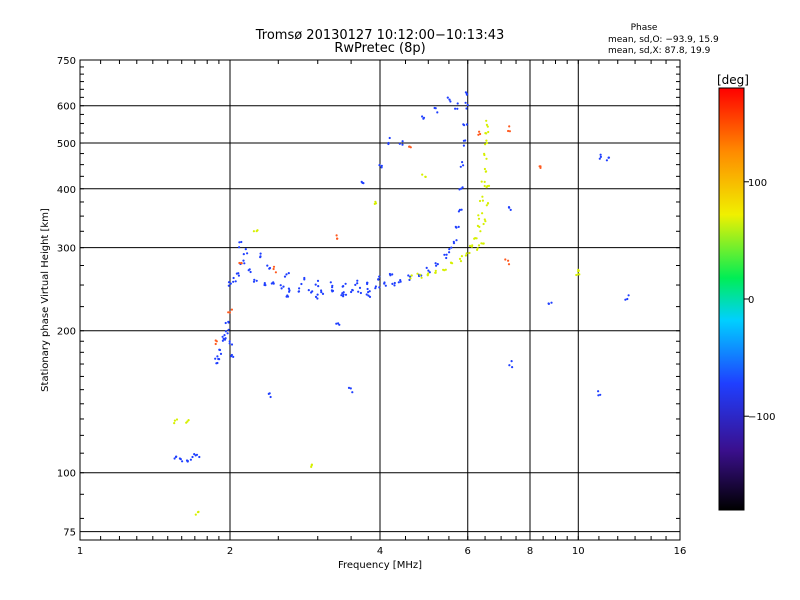  What do you see at coordinates (733, 80) in the screenshot?
I see `colorbar-label: [deg]` at bounding box center [733, 80].